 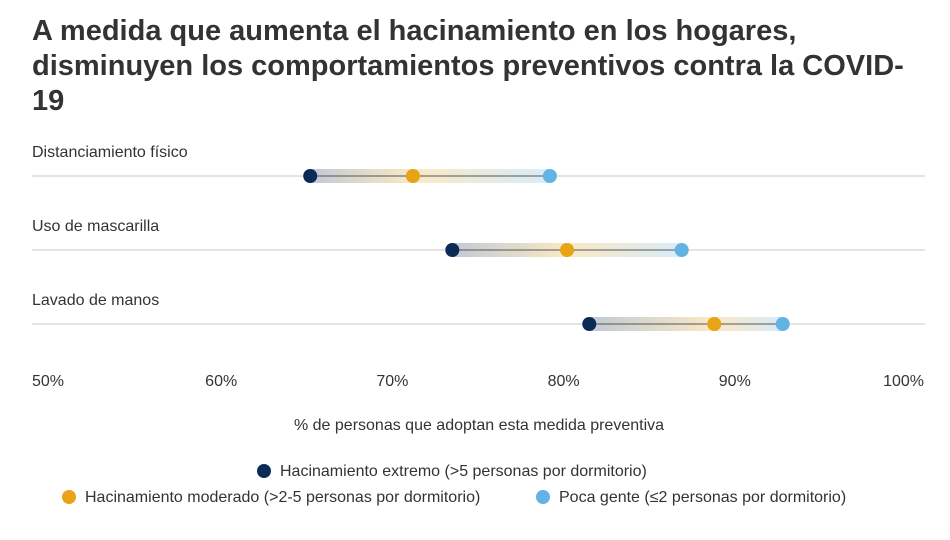 What do you see at coordinates (903, 381) in the screenshot?
I see `x-tick-label: 100%` at bounding box center [903, 381].